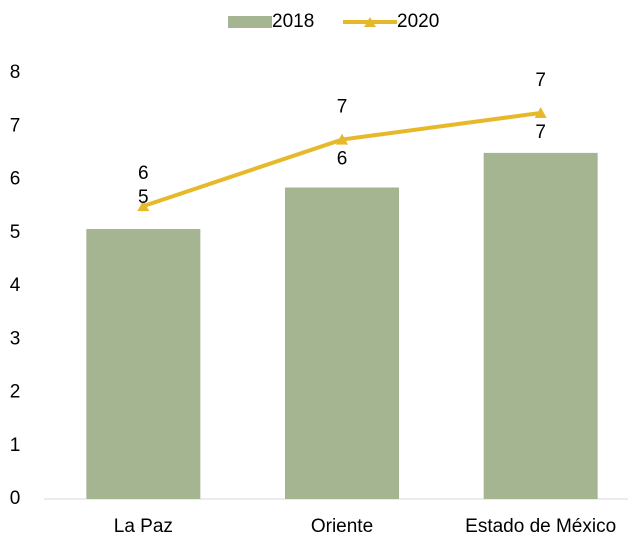  Describe the element at coordinates (15, 72) in the screenshot. I see `y-tick-label: 8` at that location.